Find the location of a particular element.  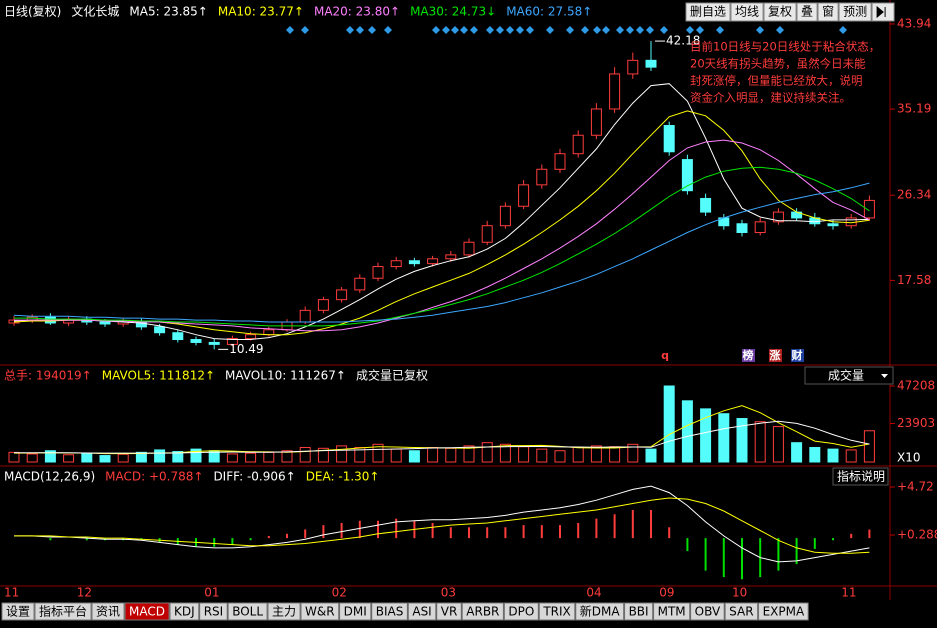

button-label: 复权 is located at coordinates (780, 12).